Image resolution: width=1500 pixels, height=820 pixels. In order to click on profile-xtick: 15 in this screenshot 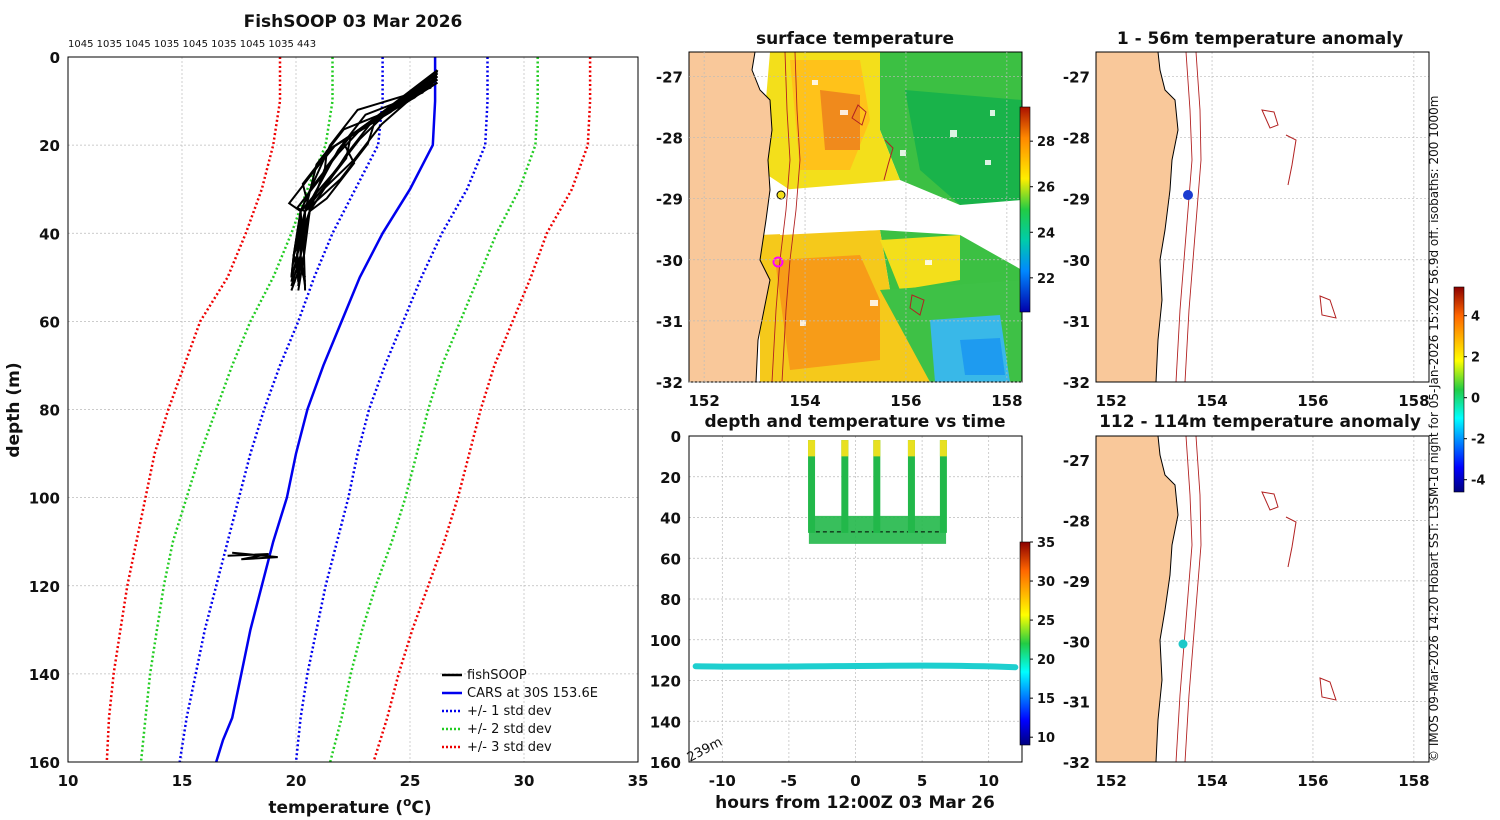, I will do `click(182, 781)`.